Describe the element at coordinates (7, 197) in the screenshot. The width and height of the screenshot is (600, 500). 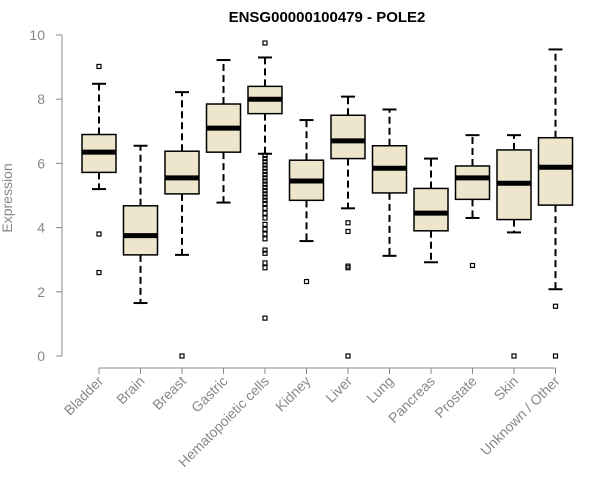
I see `y-axis-title: Expression` at that location.